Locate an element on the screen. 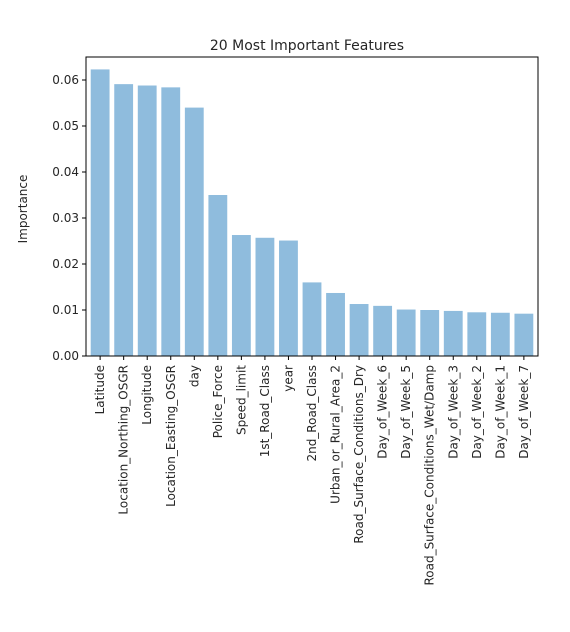  y-tick-label: 0.05 is located at coordinates (65, 126).